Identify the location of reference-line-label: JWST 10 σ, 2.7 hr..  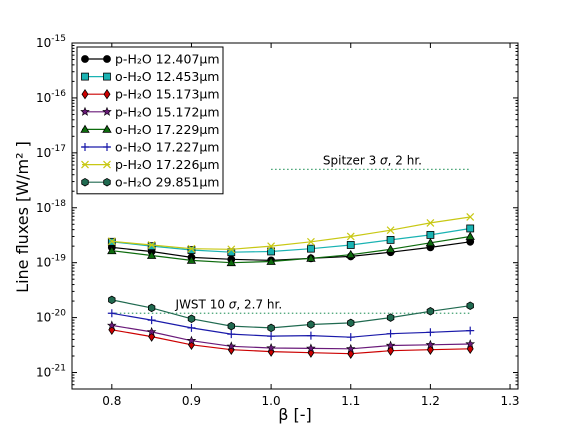
(229, 304).